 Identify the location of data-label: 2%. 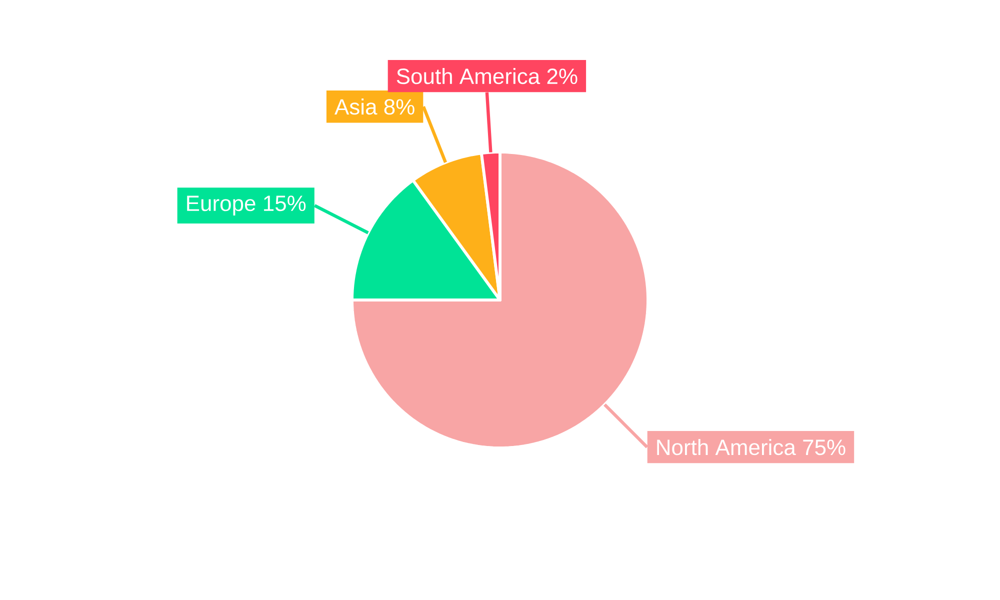
(562, 76).